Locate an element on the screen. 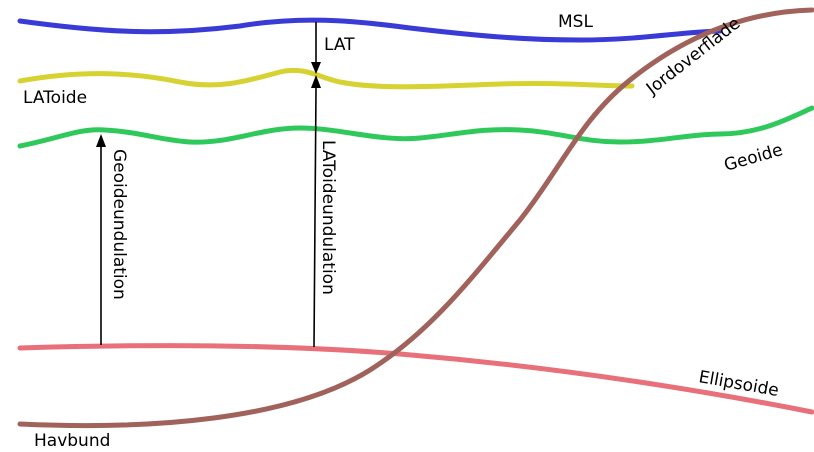  geoid-undulation-arrow is located at coordinates (101, 239).